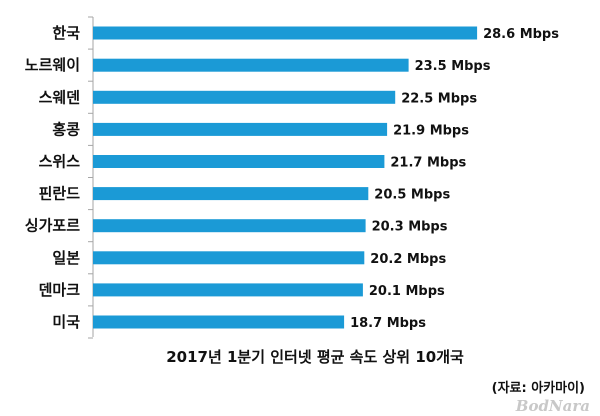 This screenshot has width=600, height=416. I want to click on category-label: 일본, so click(66, 258).